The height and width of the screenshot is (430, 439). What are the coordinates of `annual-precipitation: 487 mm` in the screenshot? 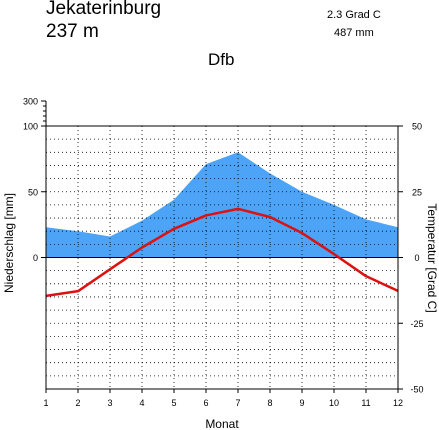 It's located at (354, 33).